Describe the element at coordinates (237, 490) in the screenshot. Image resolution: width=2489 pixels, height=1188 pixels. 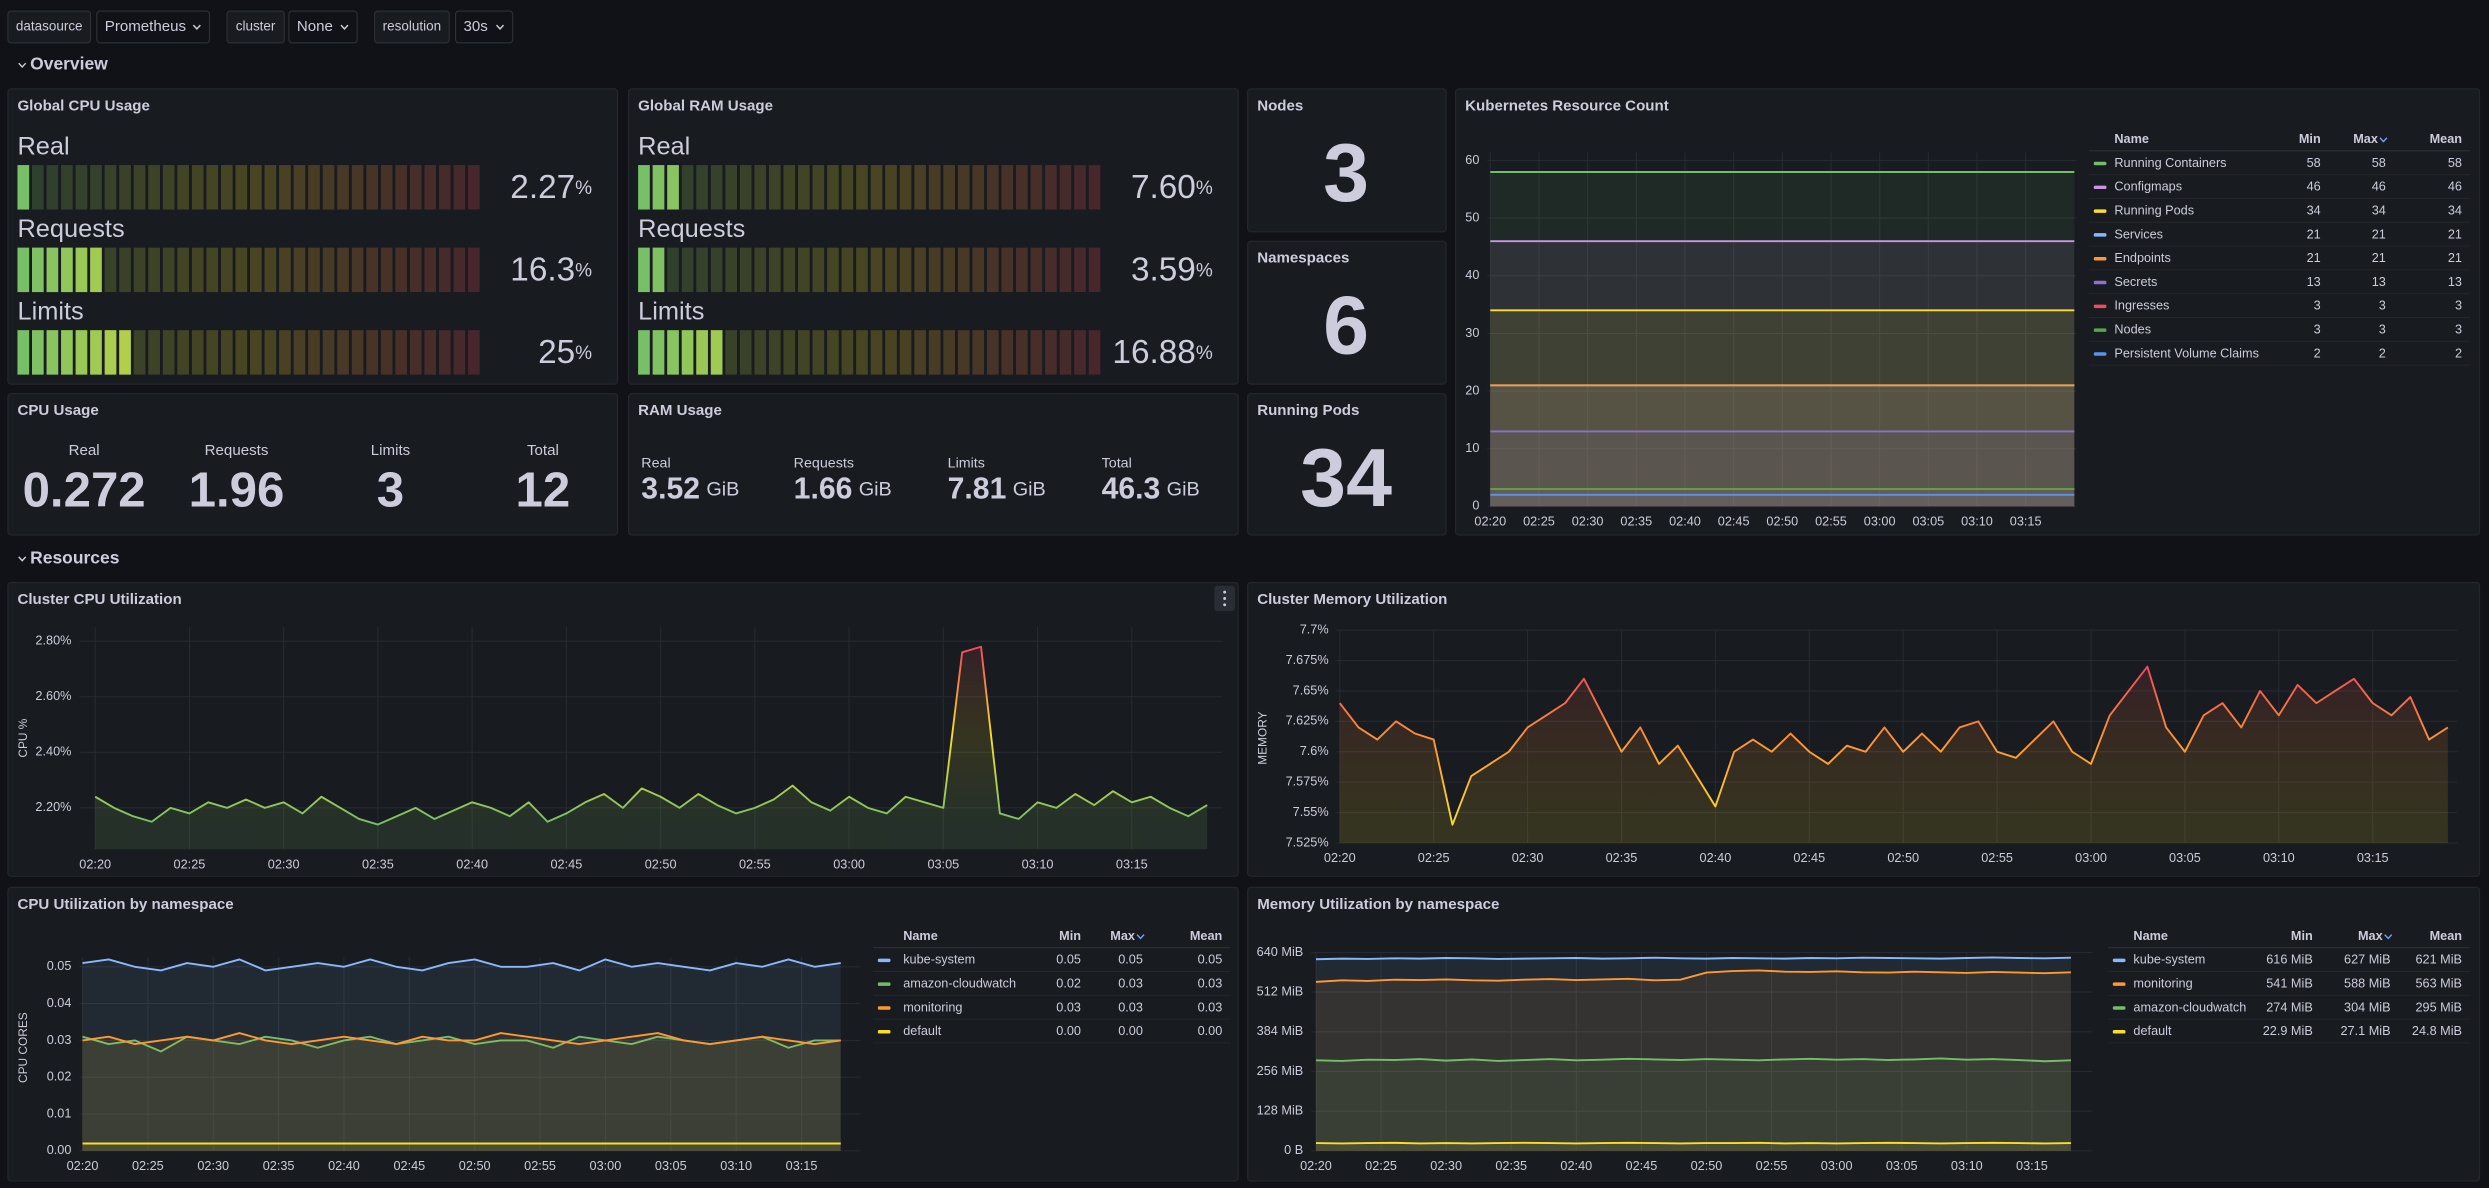
I see `stat-value: 1.96` at that location.